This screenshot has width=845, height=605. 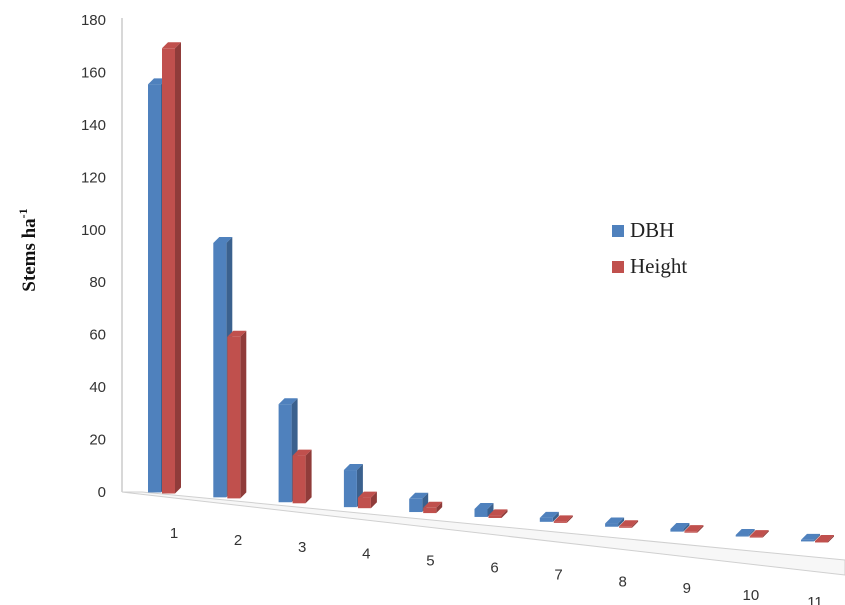 I want to click on y-axis-label: Stems ha-1, so click(x=28, y=249).